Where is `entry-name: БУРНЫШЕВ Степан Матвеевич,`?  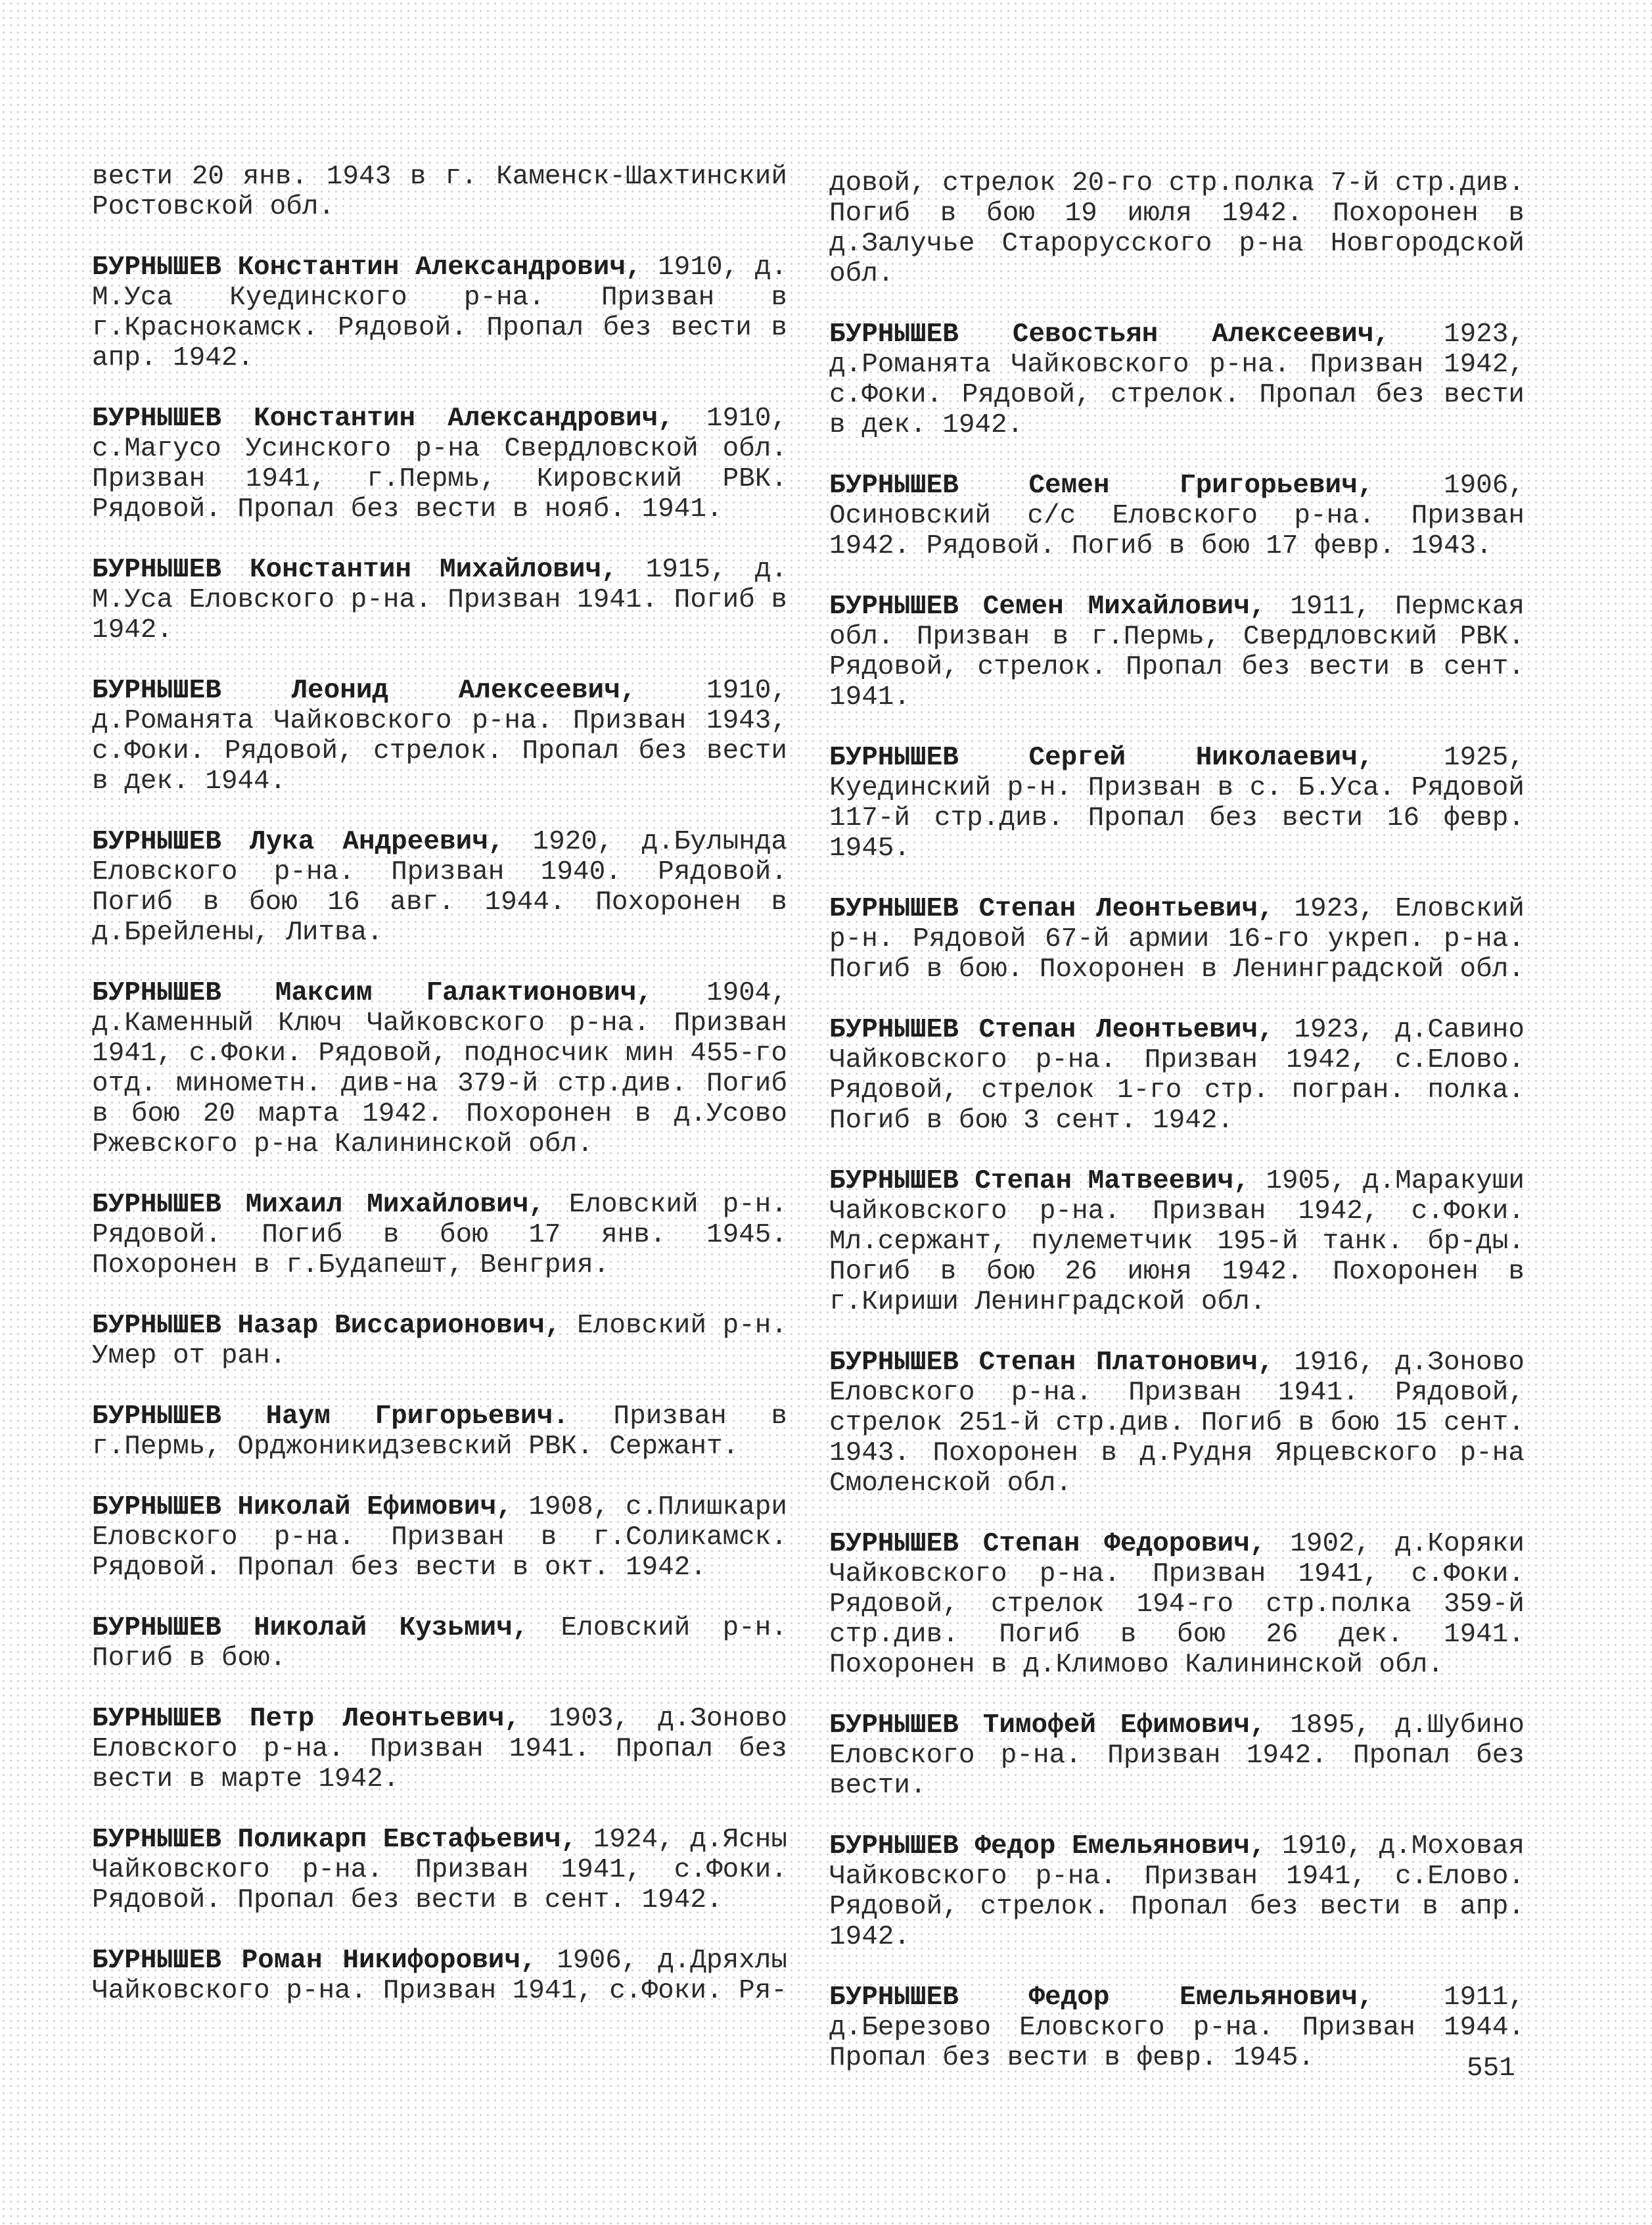
entry-name: БУРНЫШЕВ Степан Матвеевич, is located at coordinates (1039, 1181).